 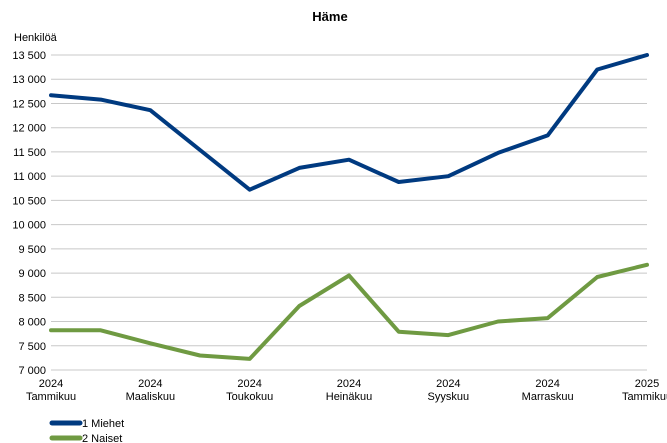 What do you see at coordinates (103, 424) in the screenshot?
I see `legend-label: 1 Miehet` at bounding box center [103, 424].